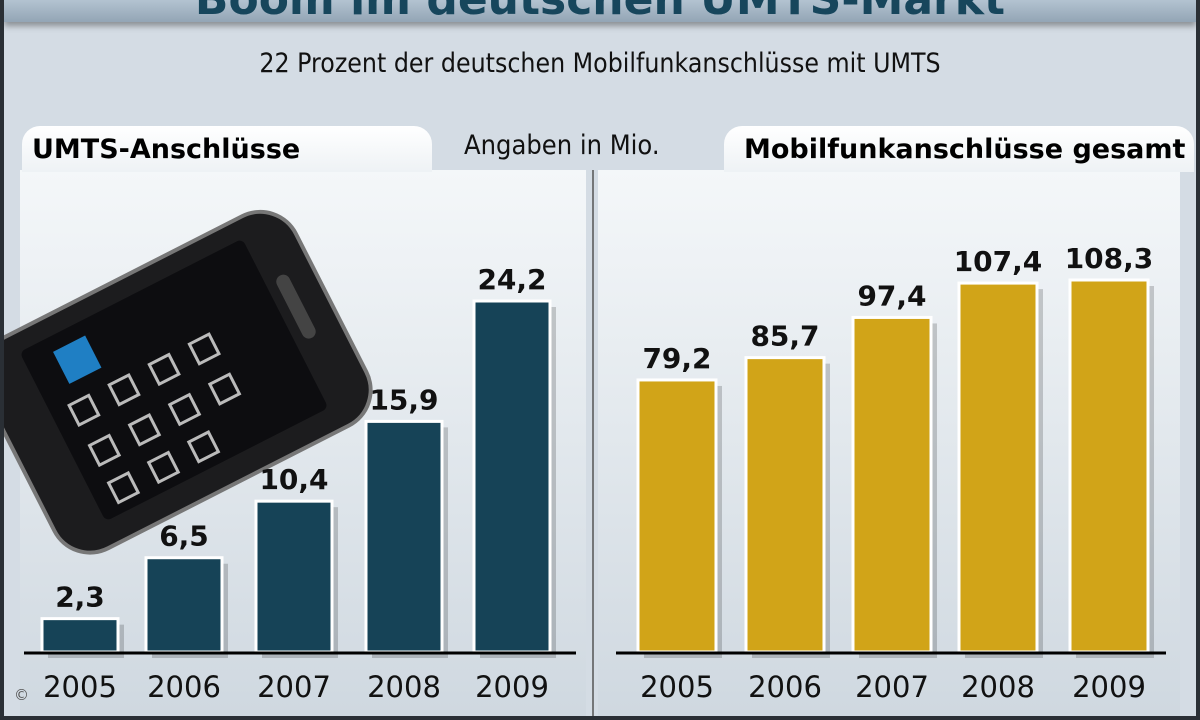 The image size is (1200, 720). I want to click on total-year-label: 2005, so click(677, 687).